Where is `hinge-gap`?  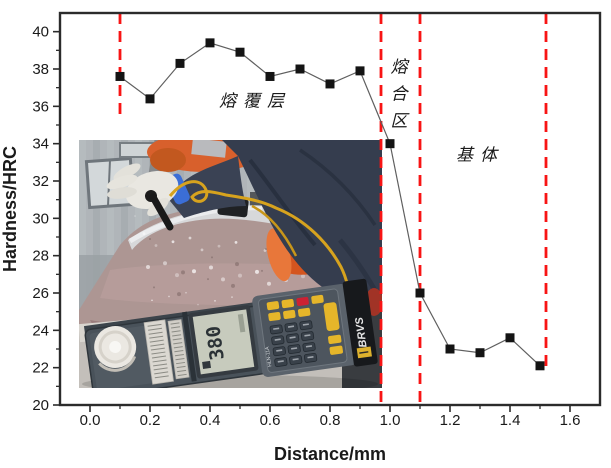 hinge-gap is located at coordinates (189, 346).